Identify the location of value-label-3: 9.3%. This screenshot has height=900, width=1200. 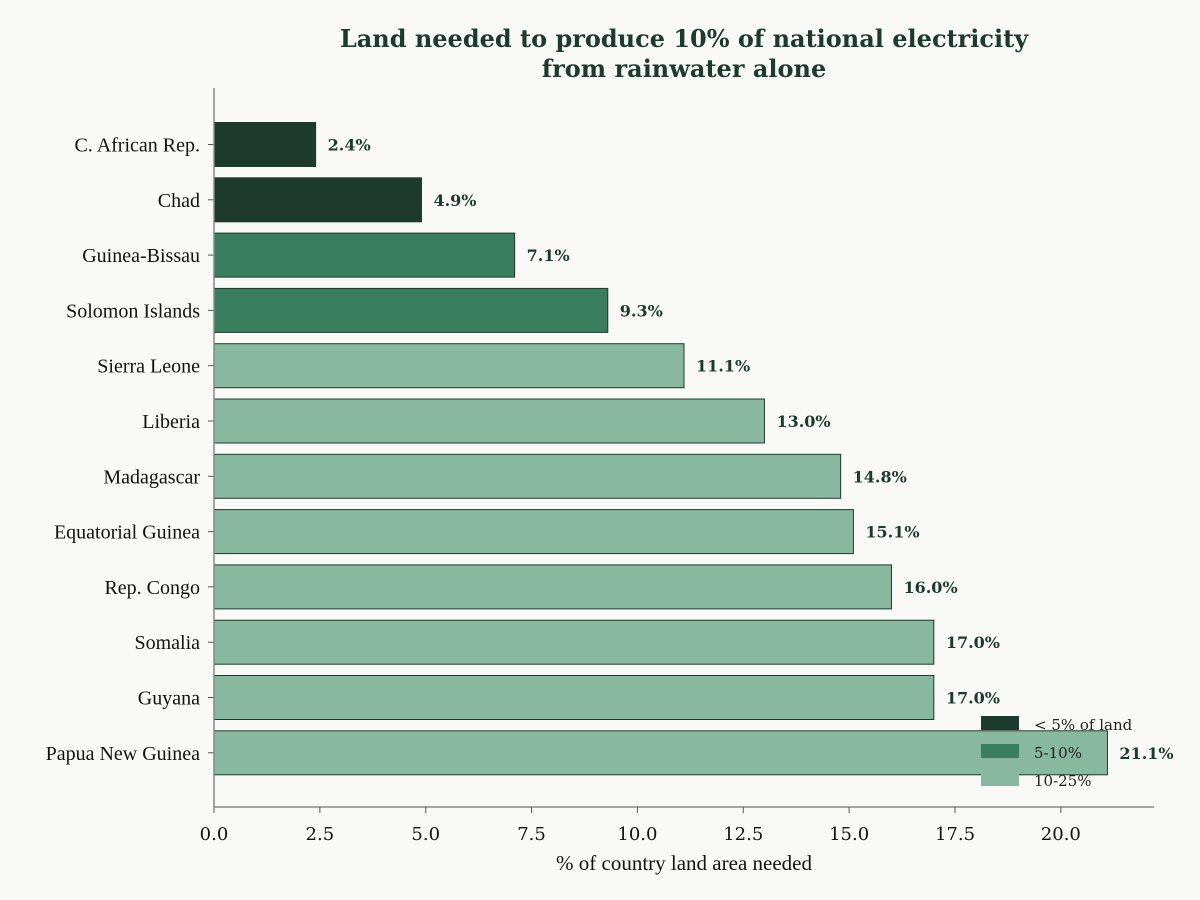
(641, 310).